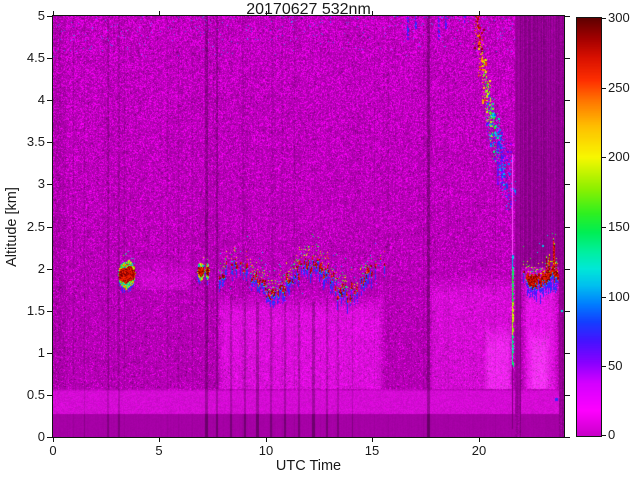 The image size is (640, 480). I want to click on colorbar-tick-label: 0, so click(612, 434).